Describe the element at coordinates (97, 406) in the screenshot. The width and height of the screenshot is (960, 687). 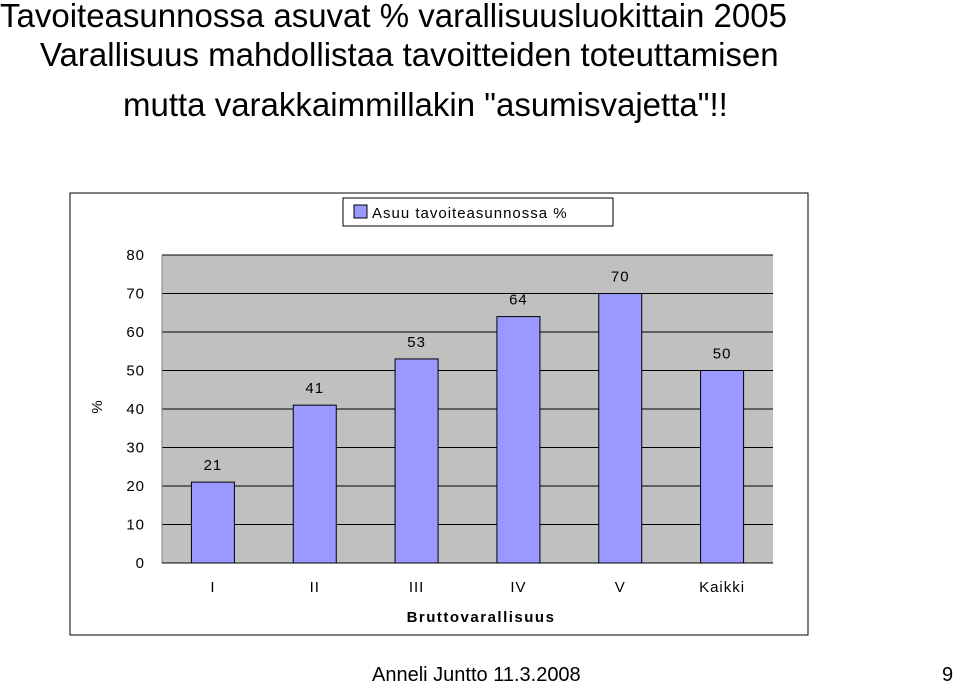
I see `y-axis-label: %` at that location.